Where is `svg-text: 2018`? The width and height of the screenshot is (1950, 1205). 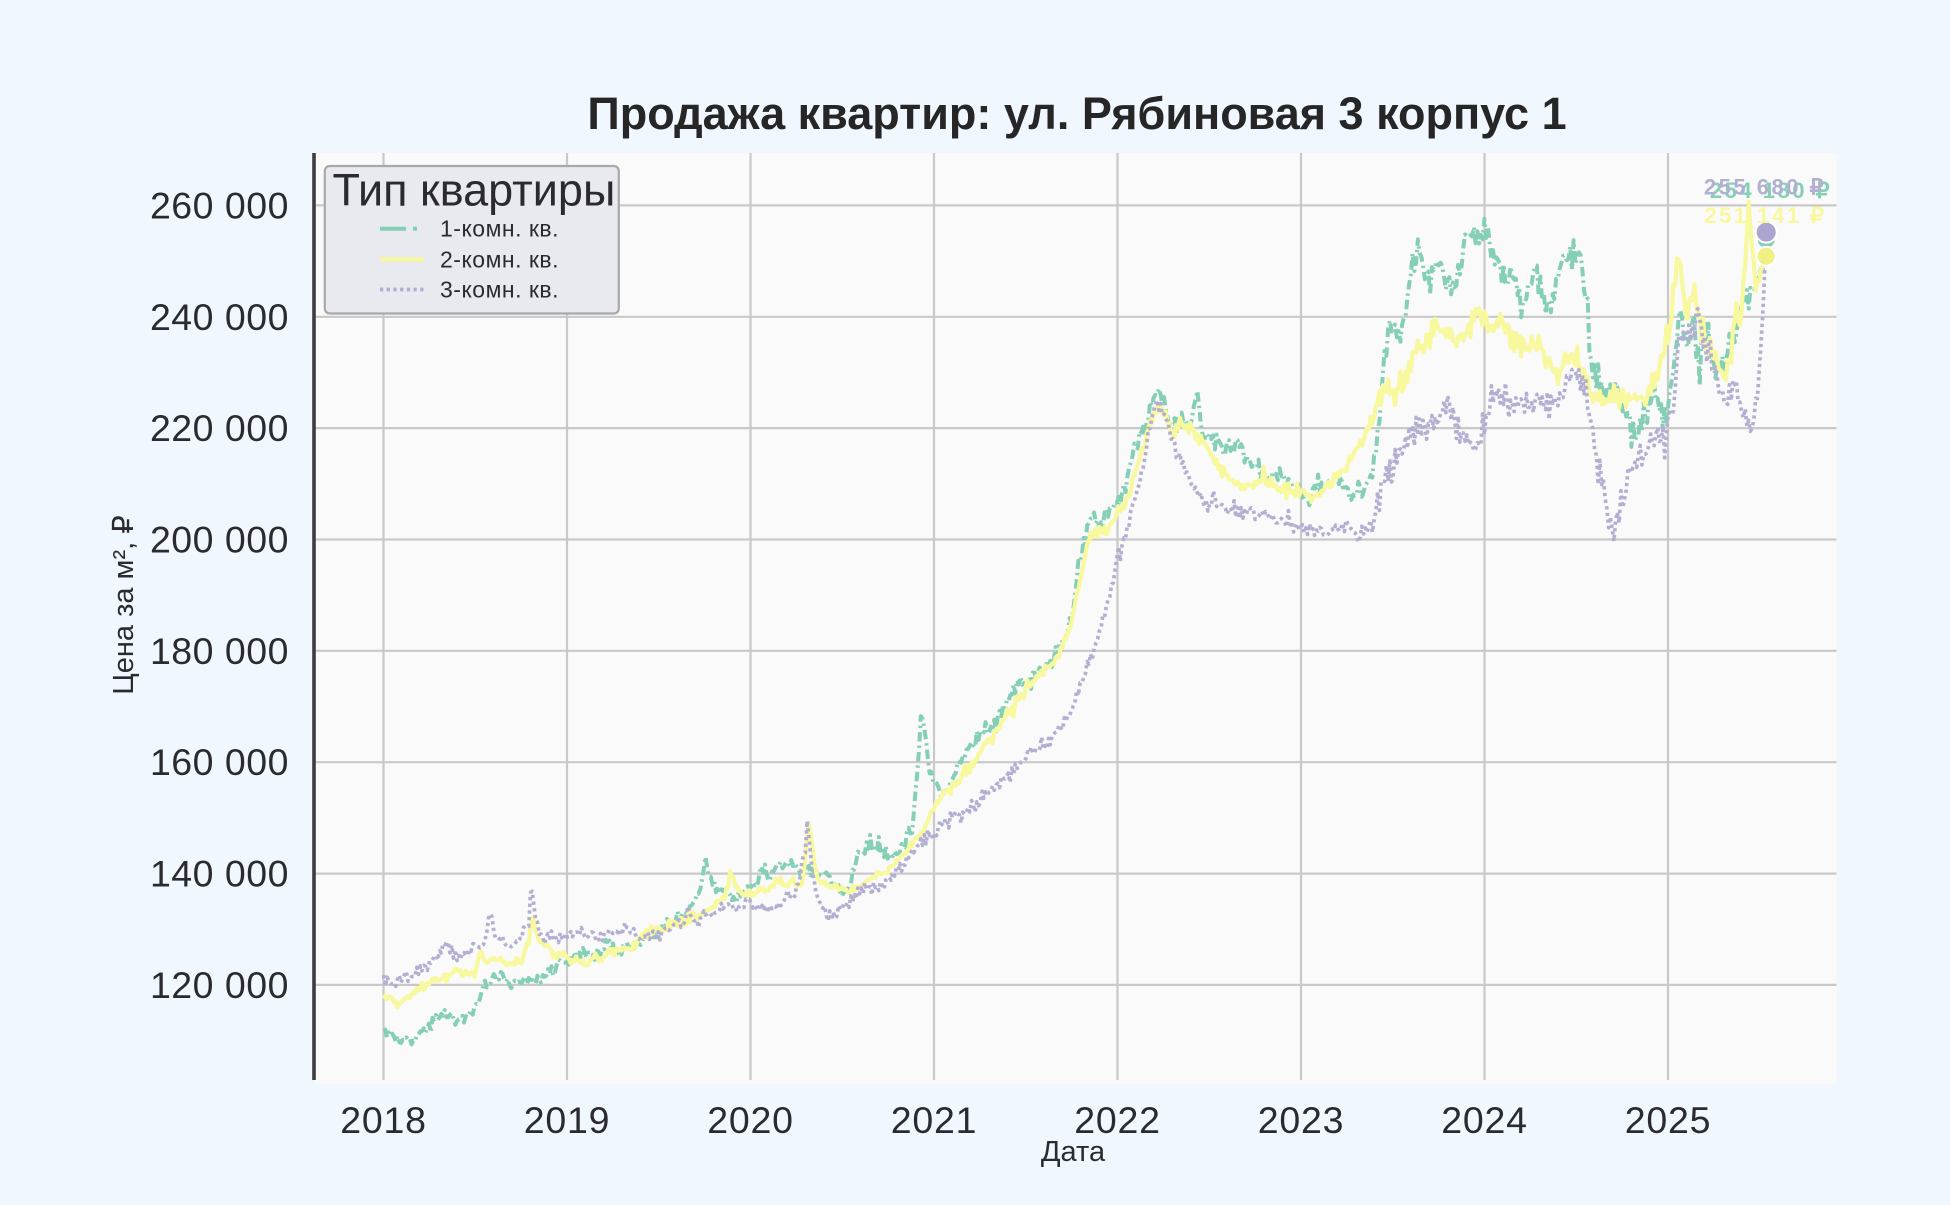 svg-text: 2018 is located at coordinates (383, 1120).